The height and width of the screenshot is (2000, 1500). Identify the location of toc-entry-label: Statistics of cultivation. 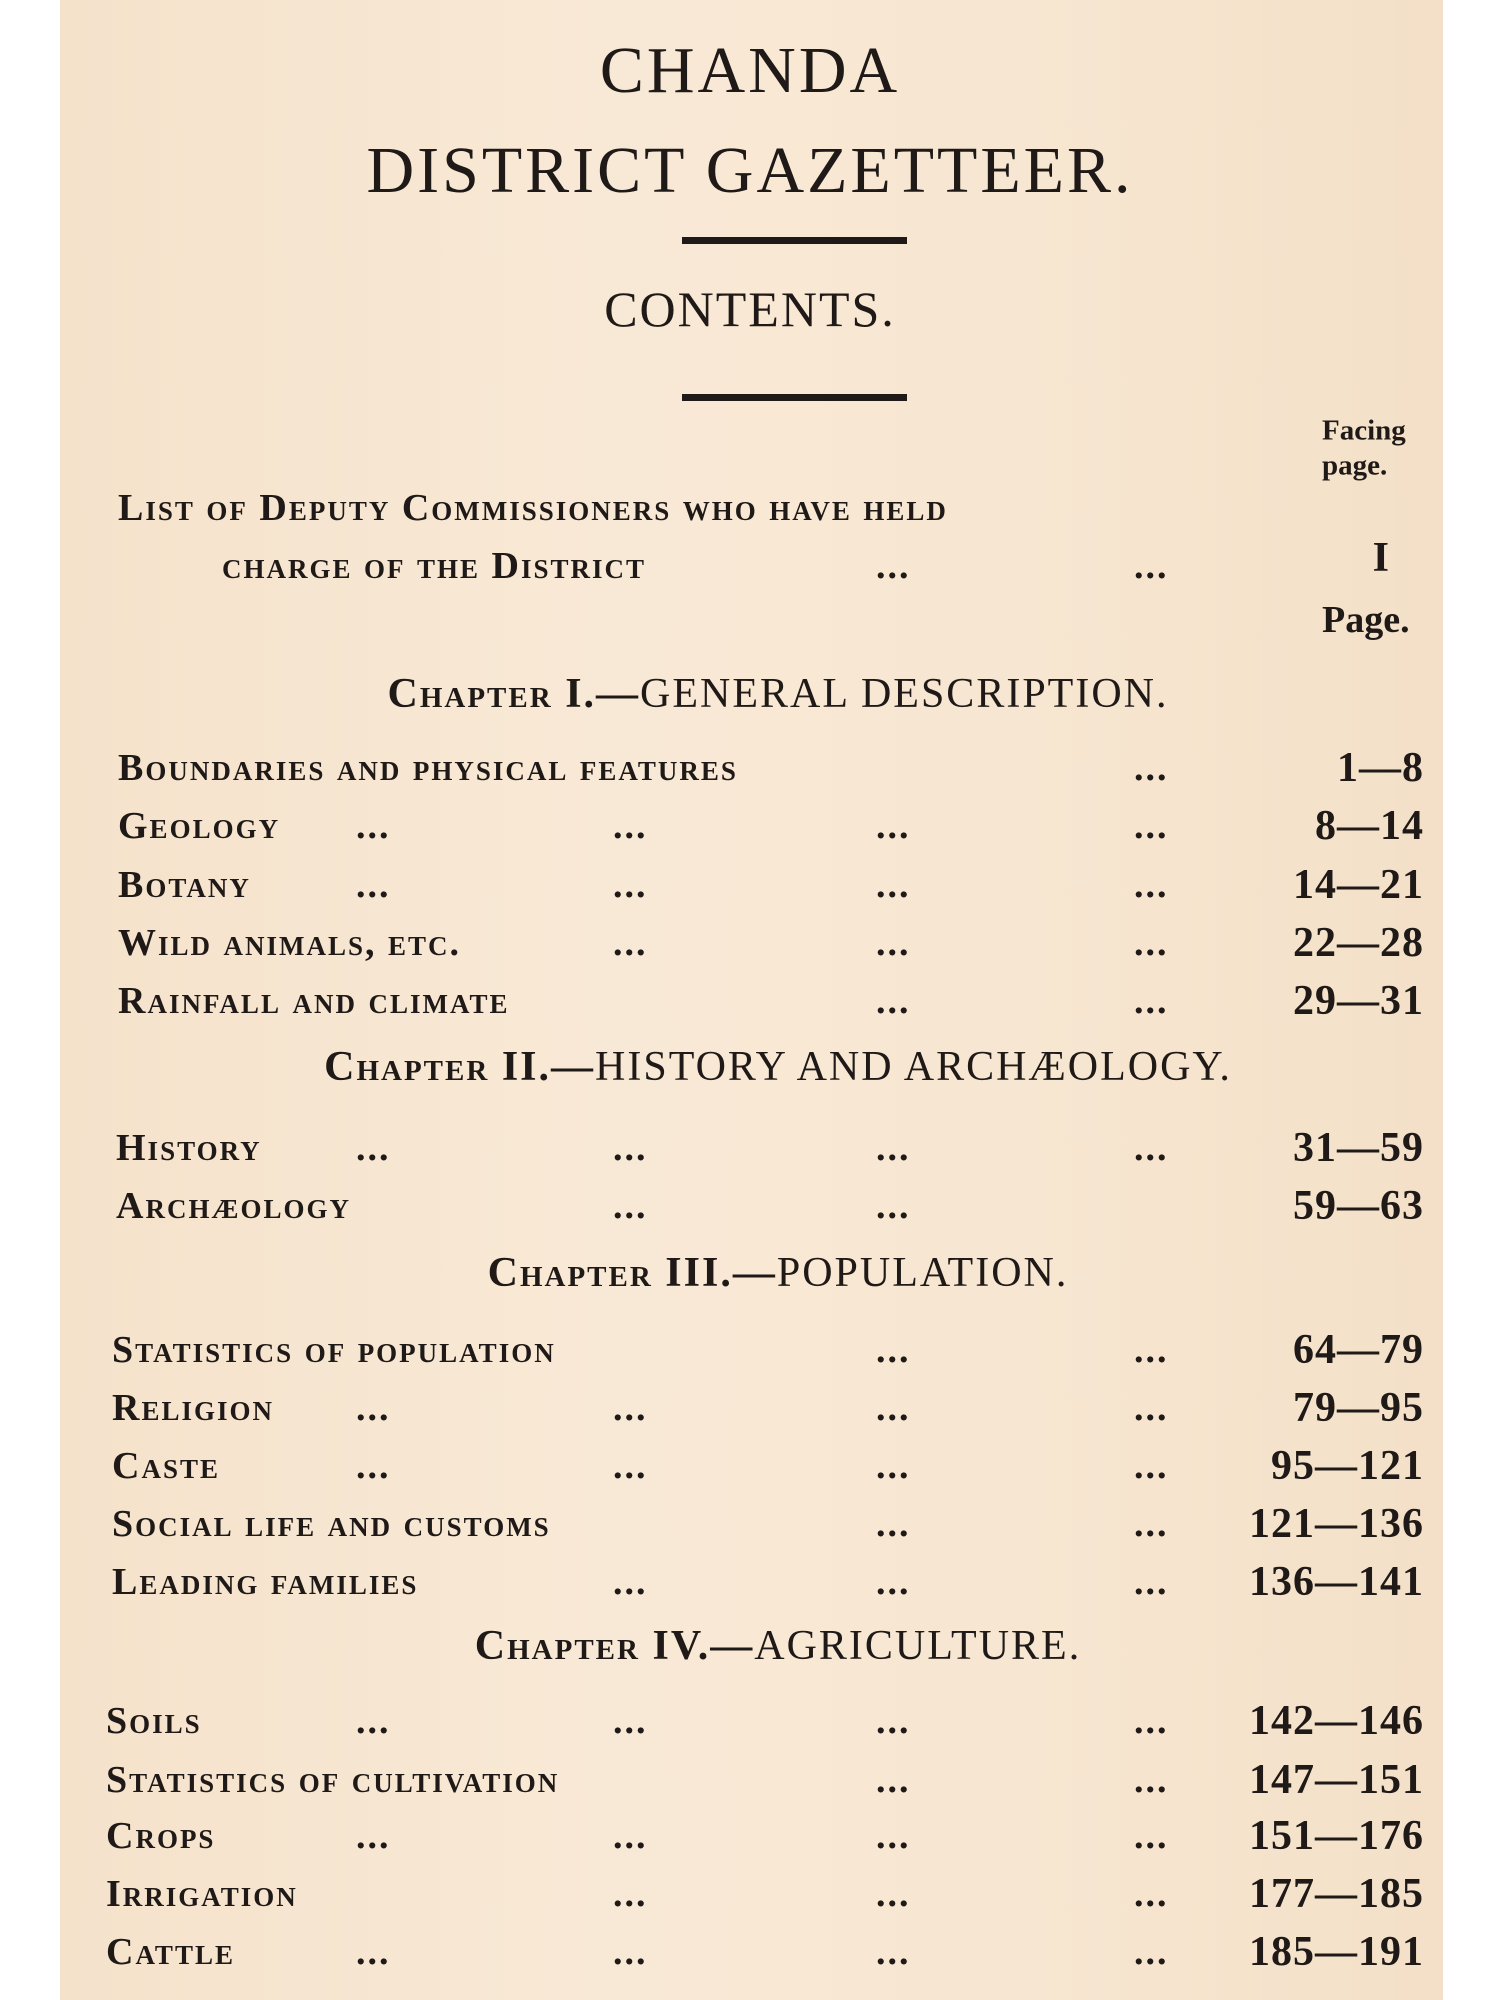
(333, 1780).